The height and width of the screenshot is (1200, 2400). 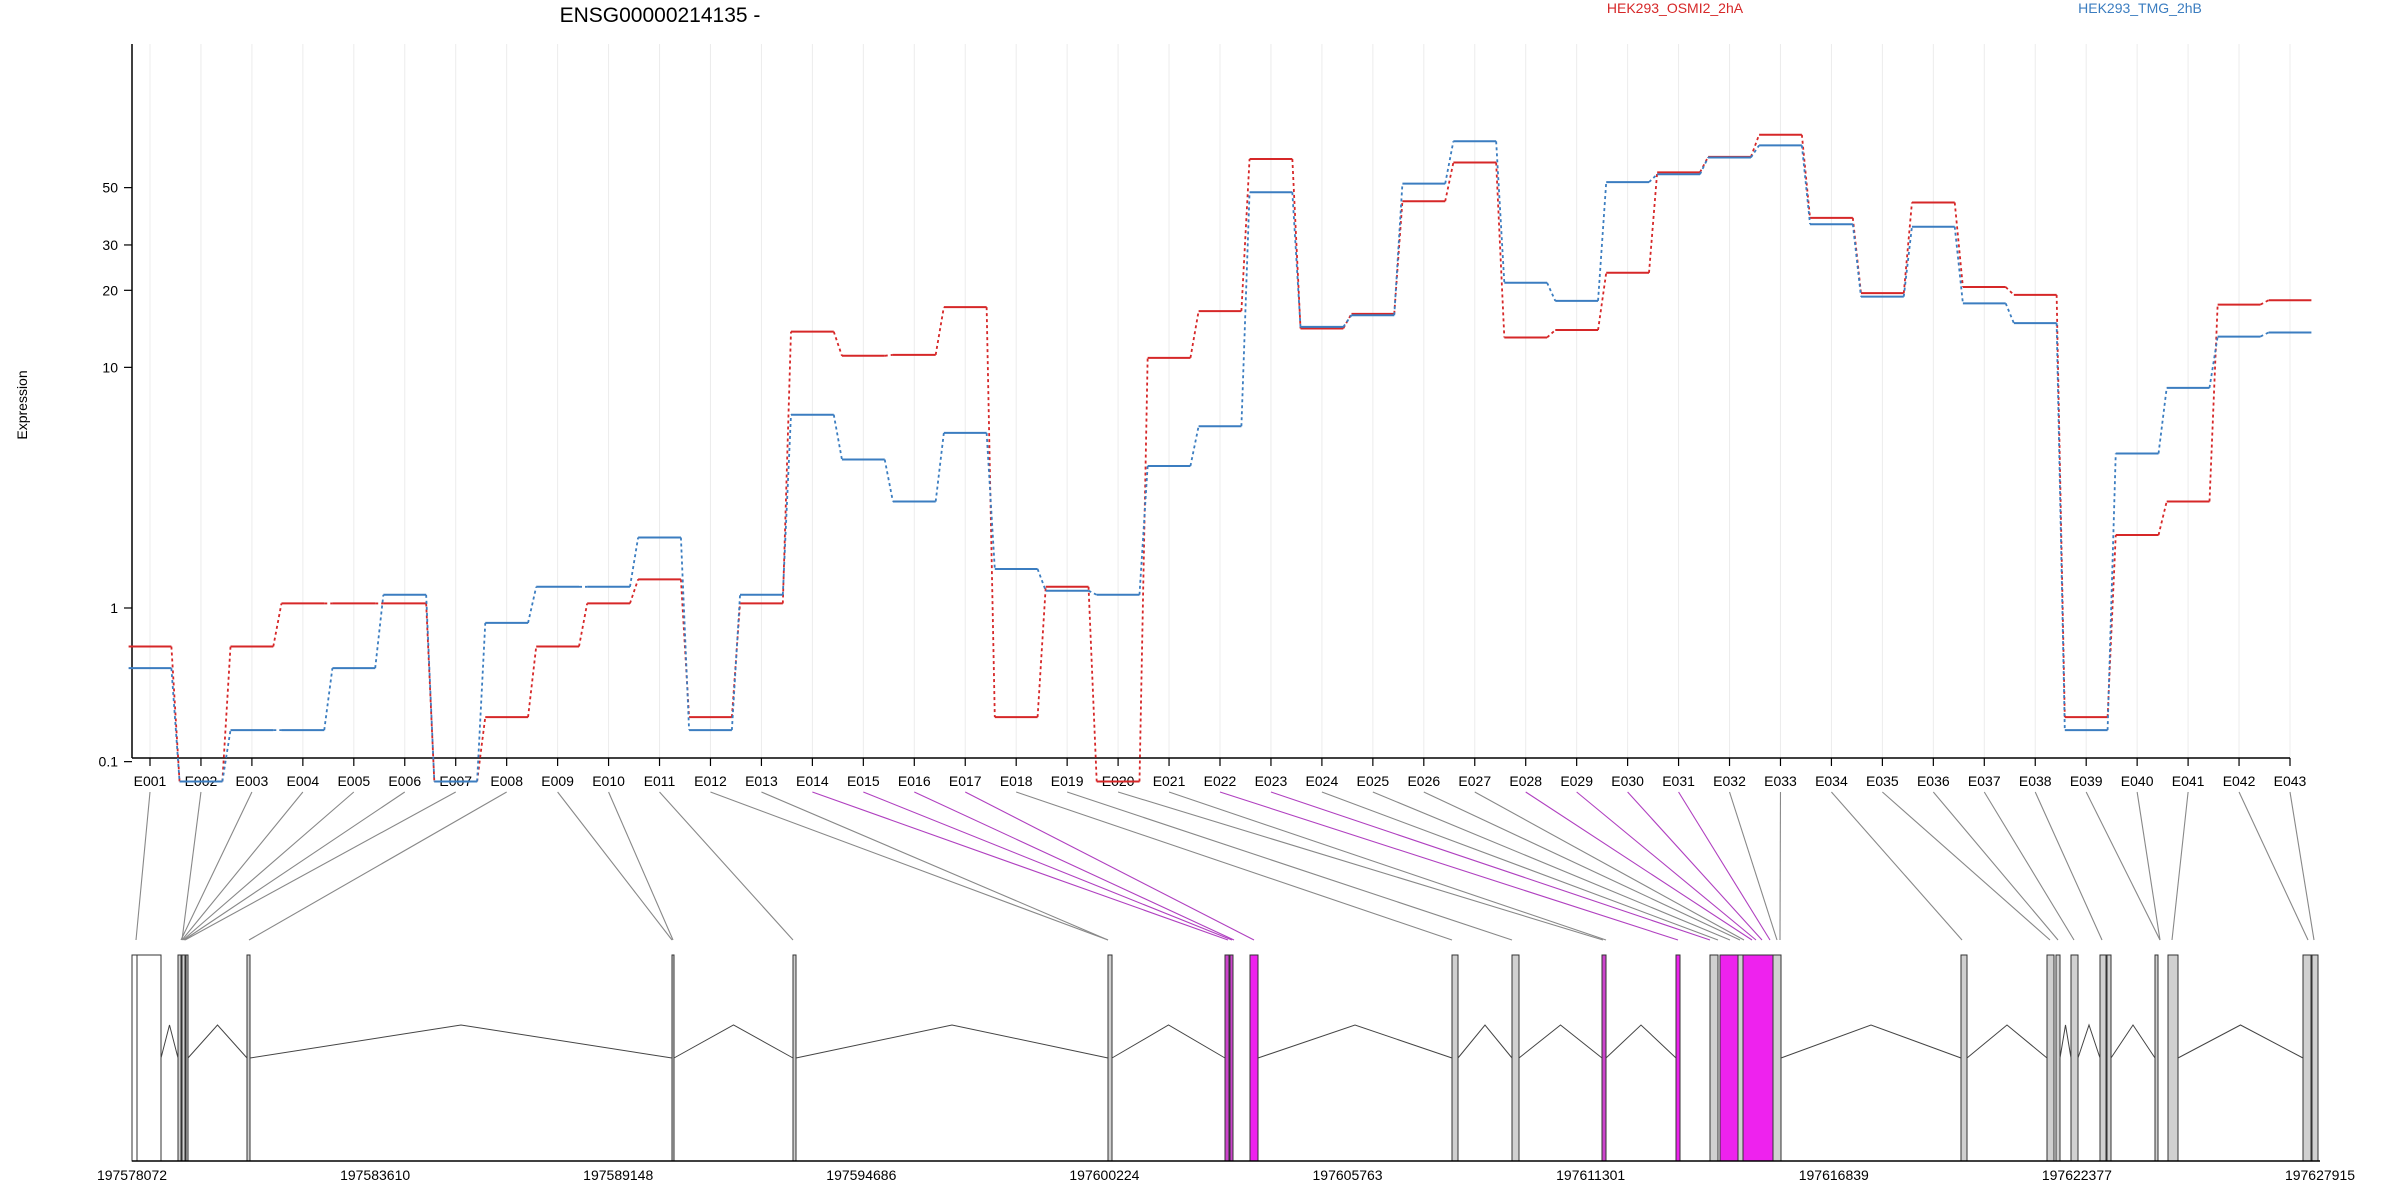 I want to click on x-tick-label: E023, so click(x=1271, y=781).